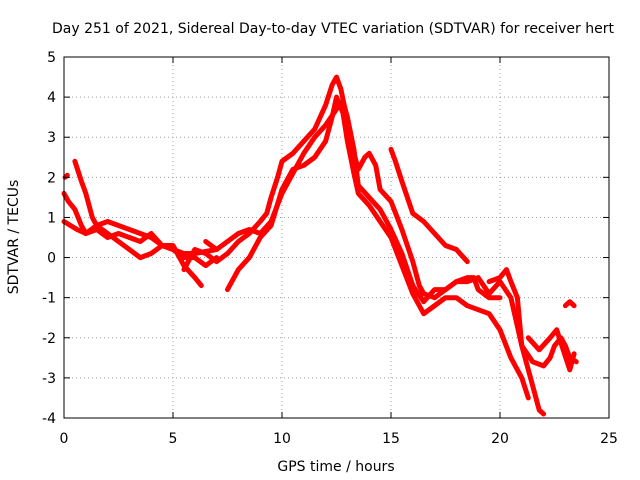 This screenshot has height=480, width=640. Describe the element at coordinates (609, 439) in the screenshot. I see `x-tick-label: 25` at that location.